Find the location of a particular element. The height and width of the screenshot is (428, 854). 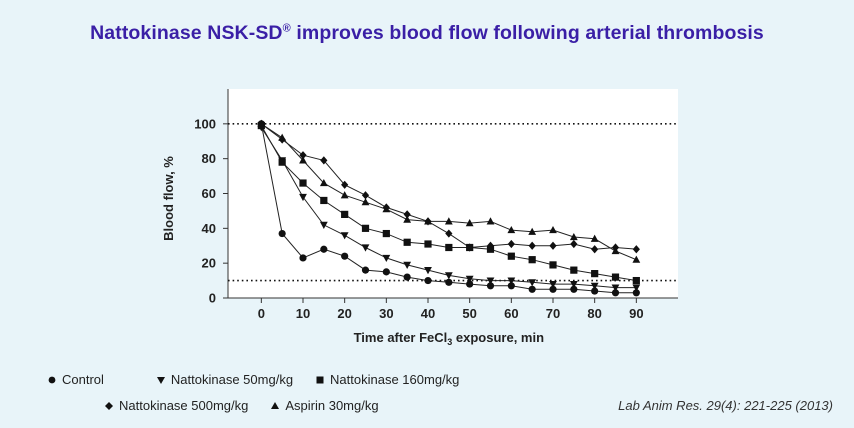

x-tick-label: 60 is located at coordinates (511, 313).